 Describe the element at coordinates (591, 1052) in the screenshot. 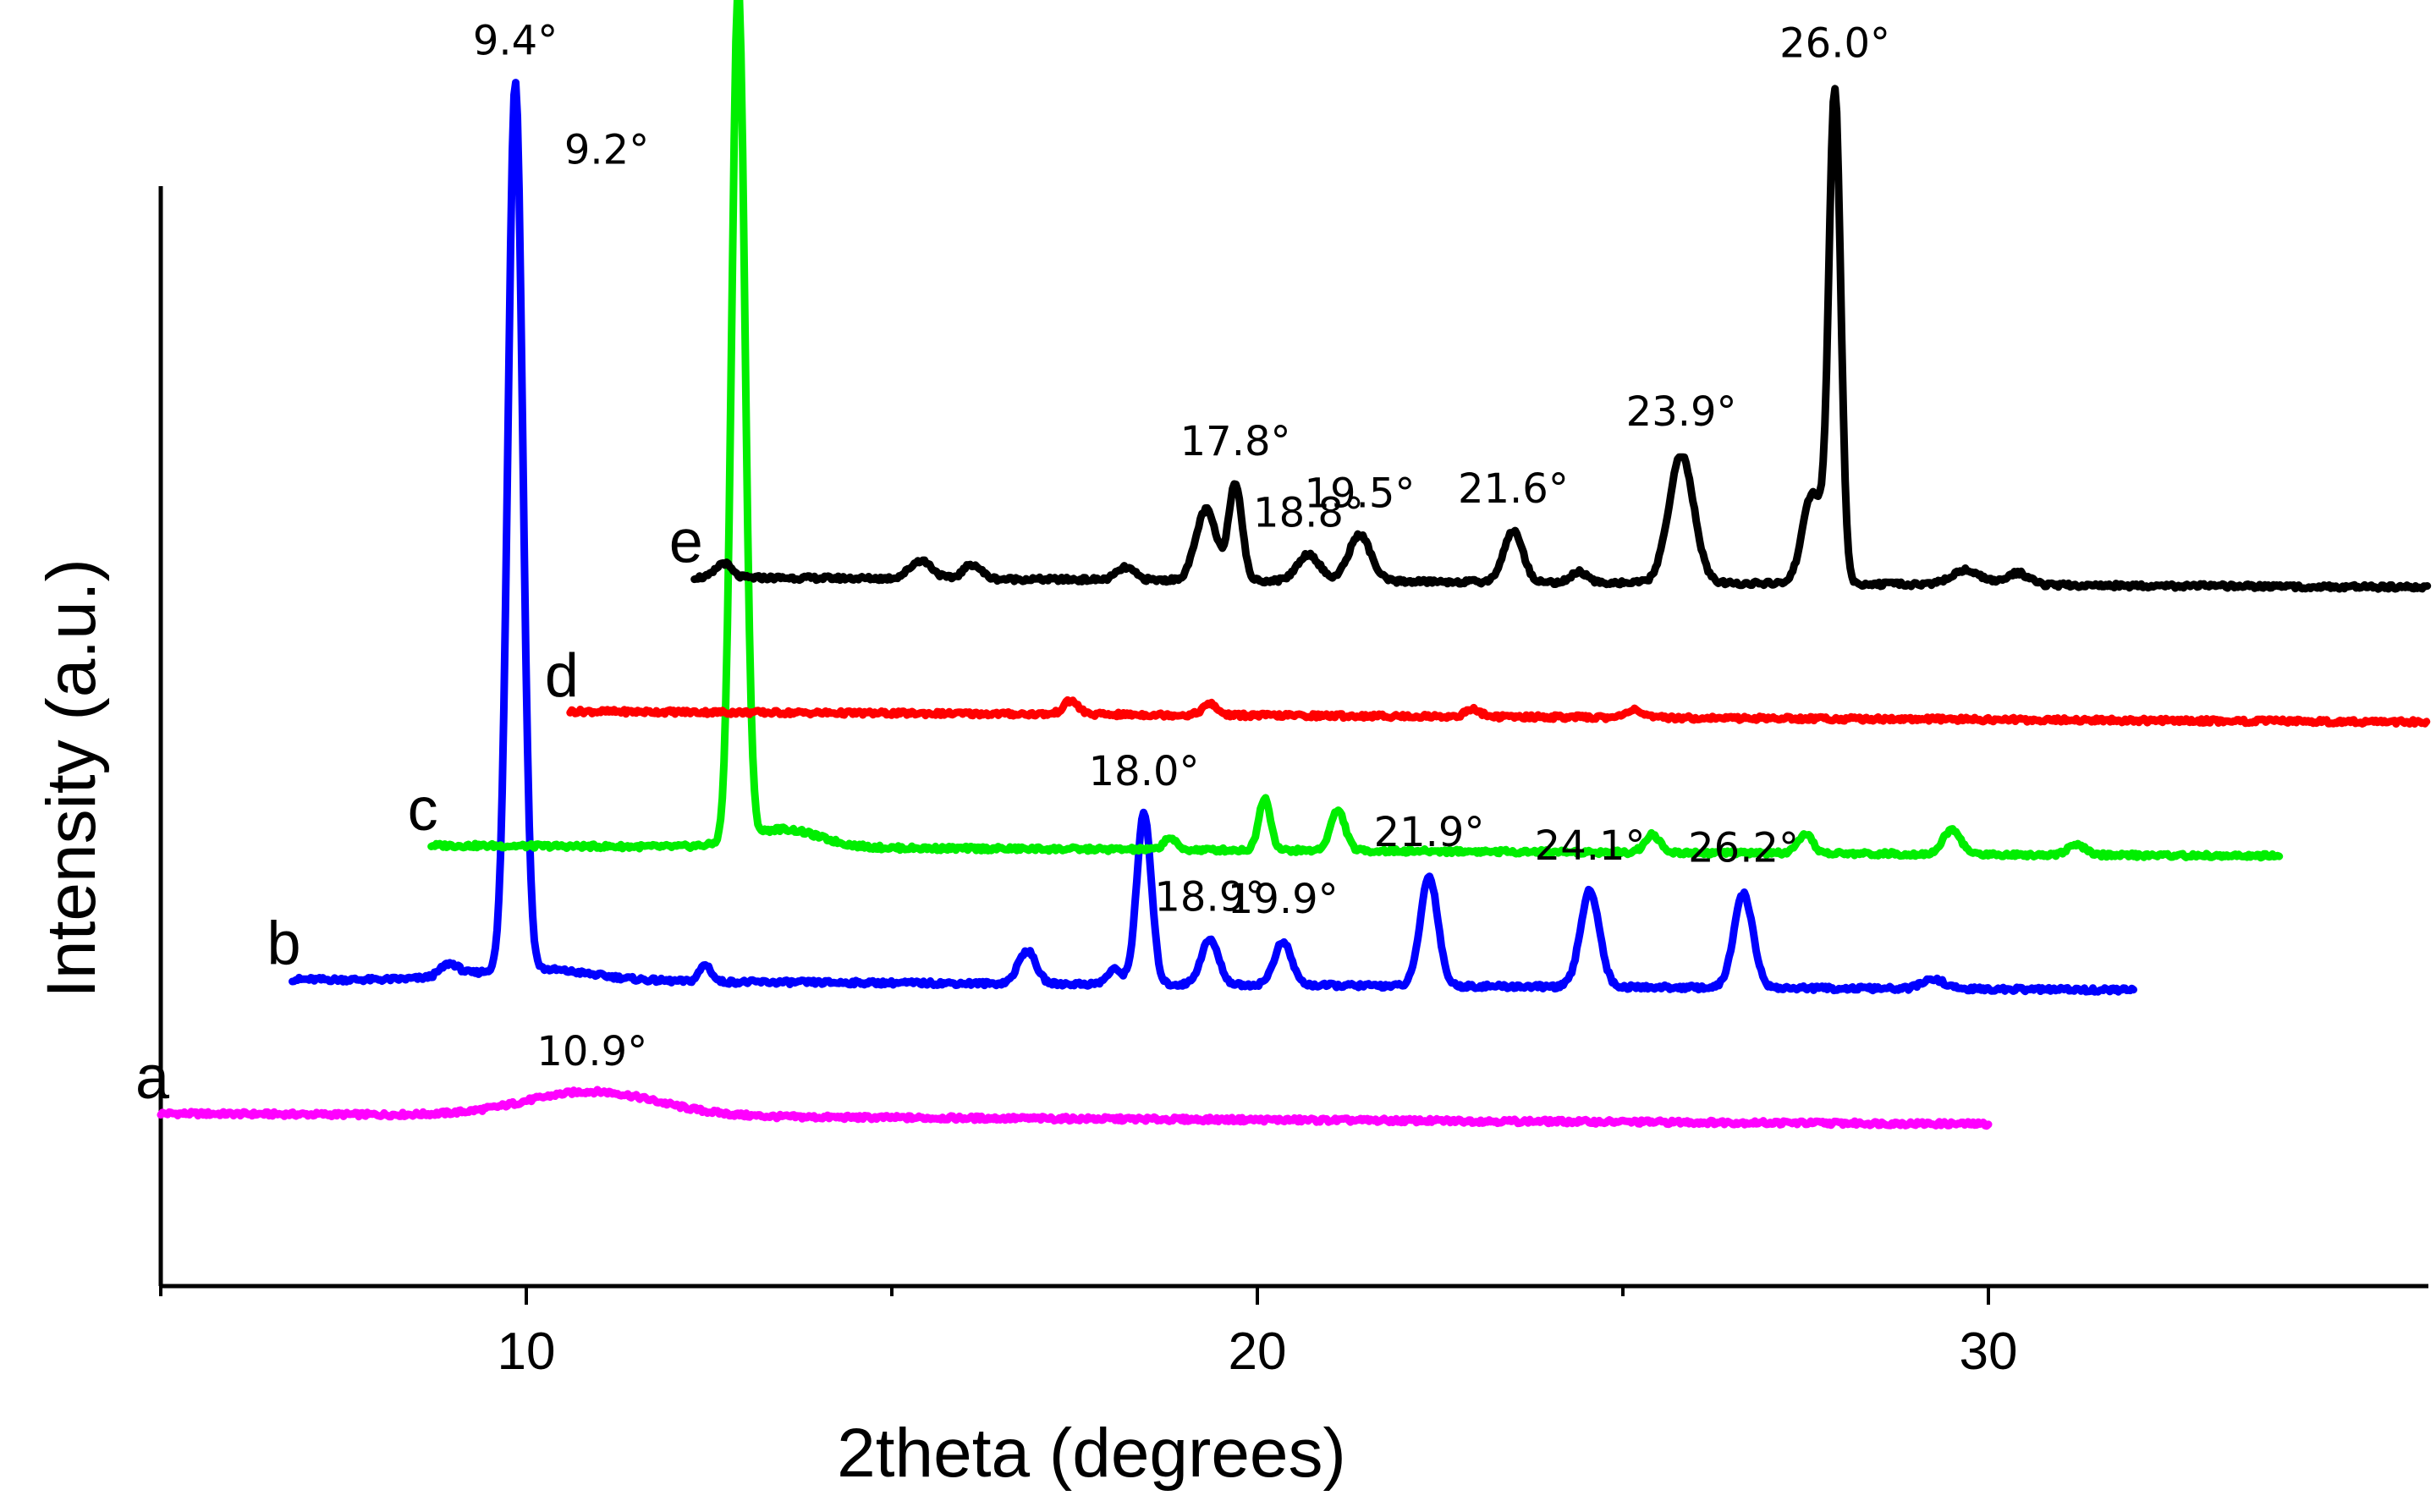

I see `peak-label: 10.9°` at that location.